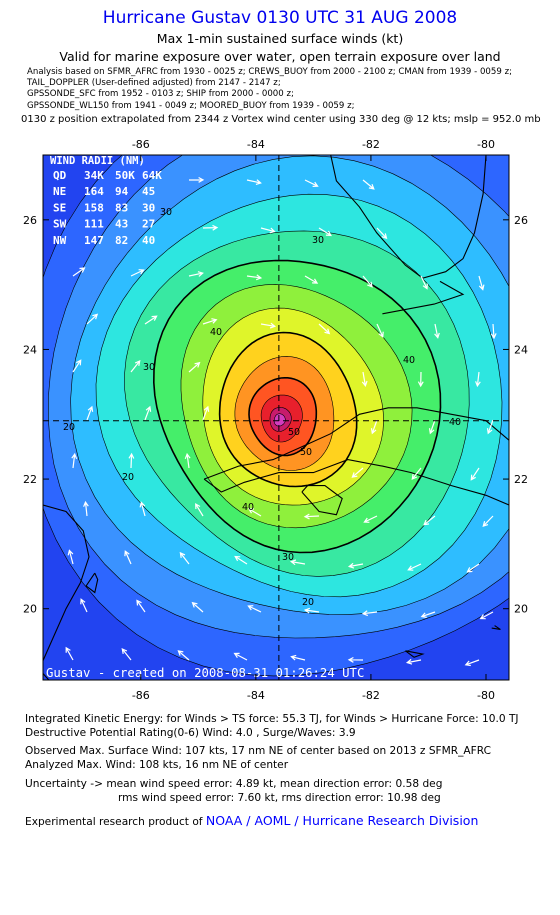 This screenshot has height=915, width=560. Describe the element at coordinates (97, 161) in the screenshot. I see `wind-radii-title: WIND RADII (NM)` at that location.